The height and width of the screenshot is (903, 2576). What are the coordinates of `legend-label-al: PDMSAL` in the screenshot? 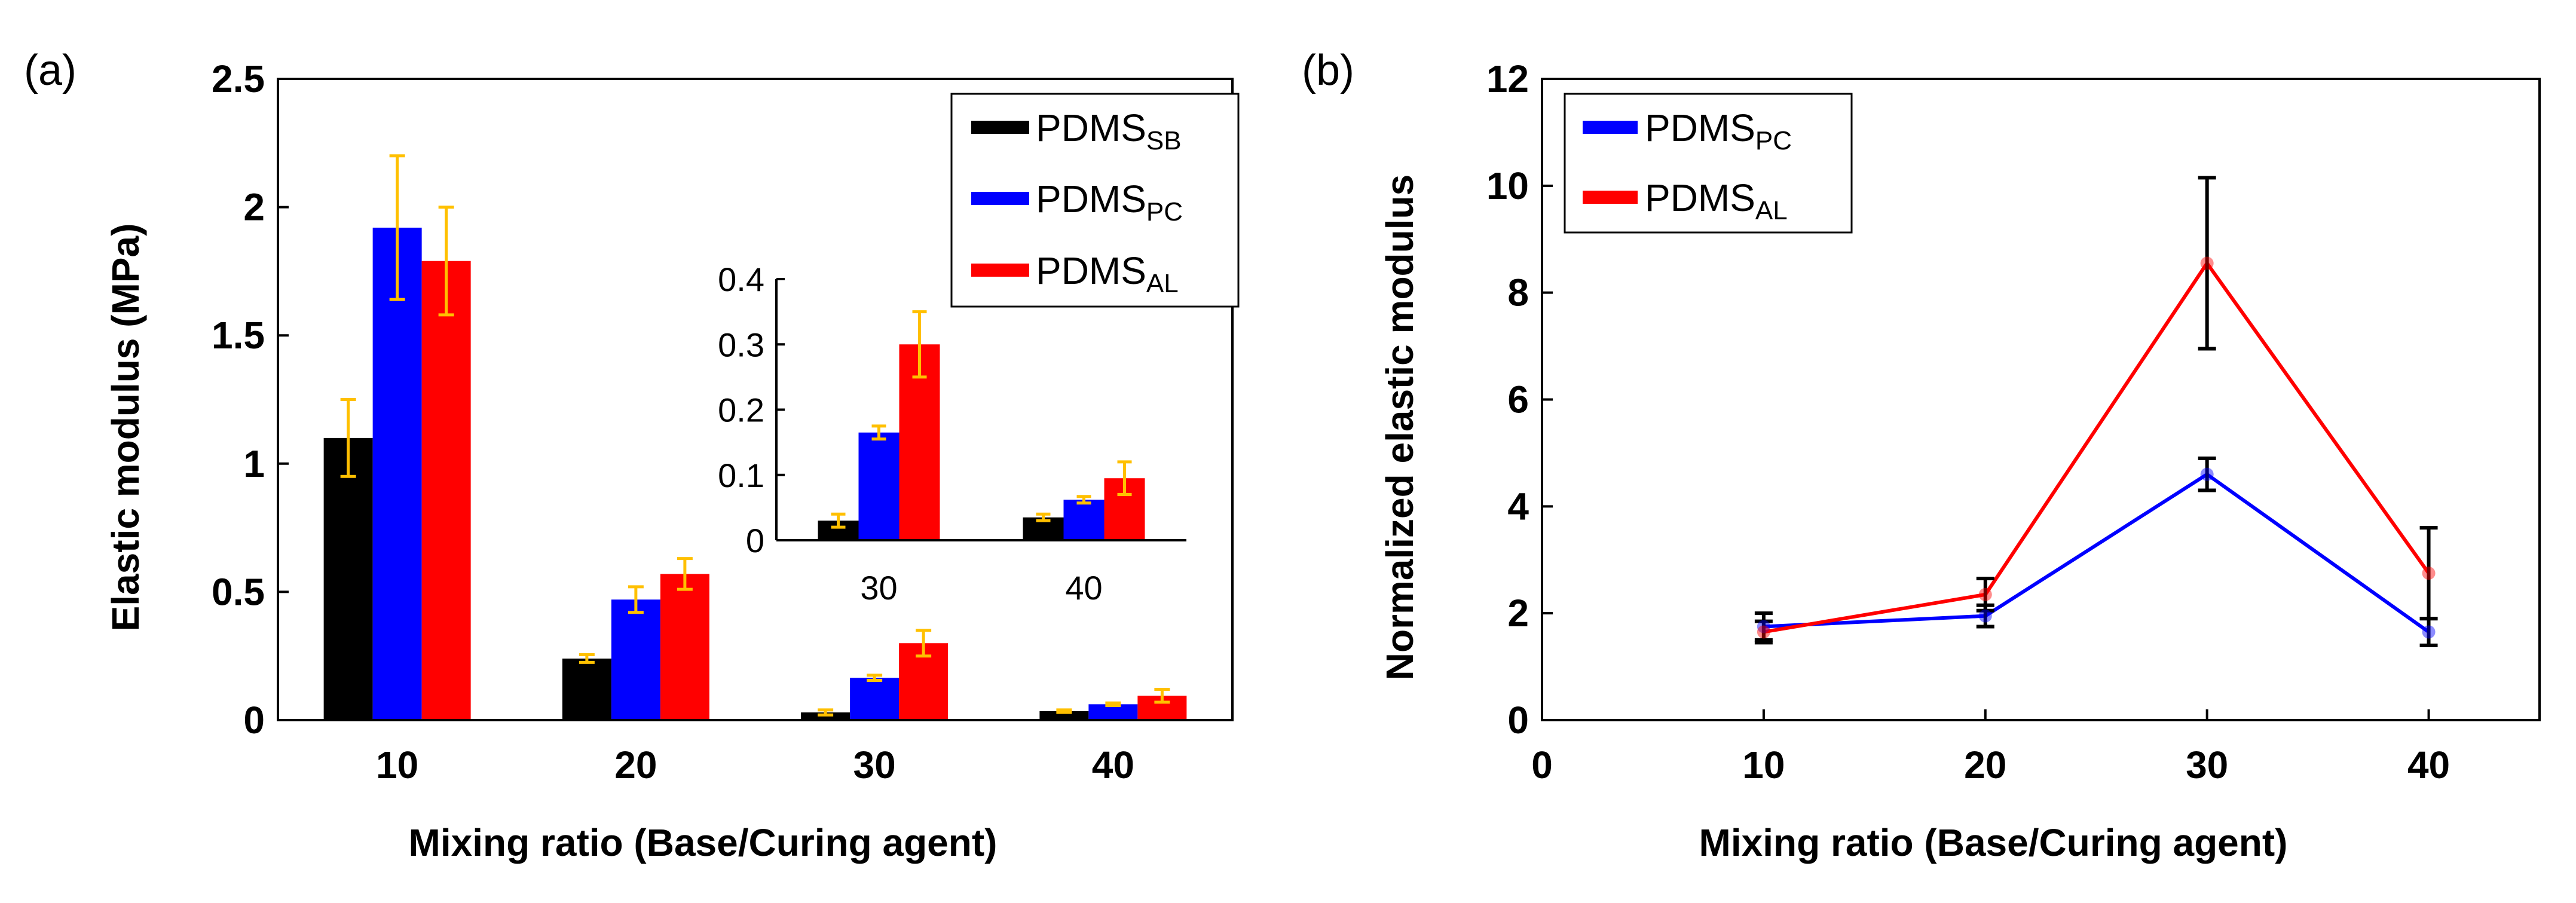 It's located at (1107, 273).